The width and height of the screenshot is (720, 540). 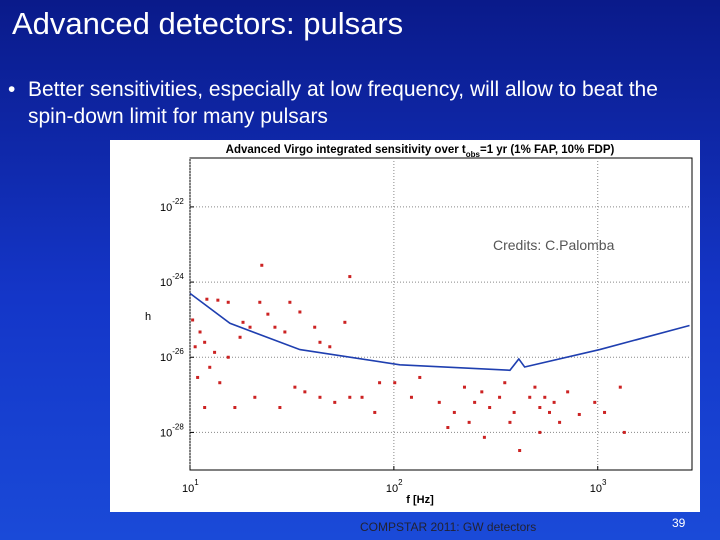 I want to click on x-axis-label: f [Hz], so click(x=420, y=500).